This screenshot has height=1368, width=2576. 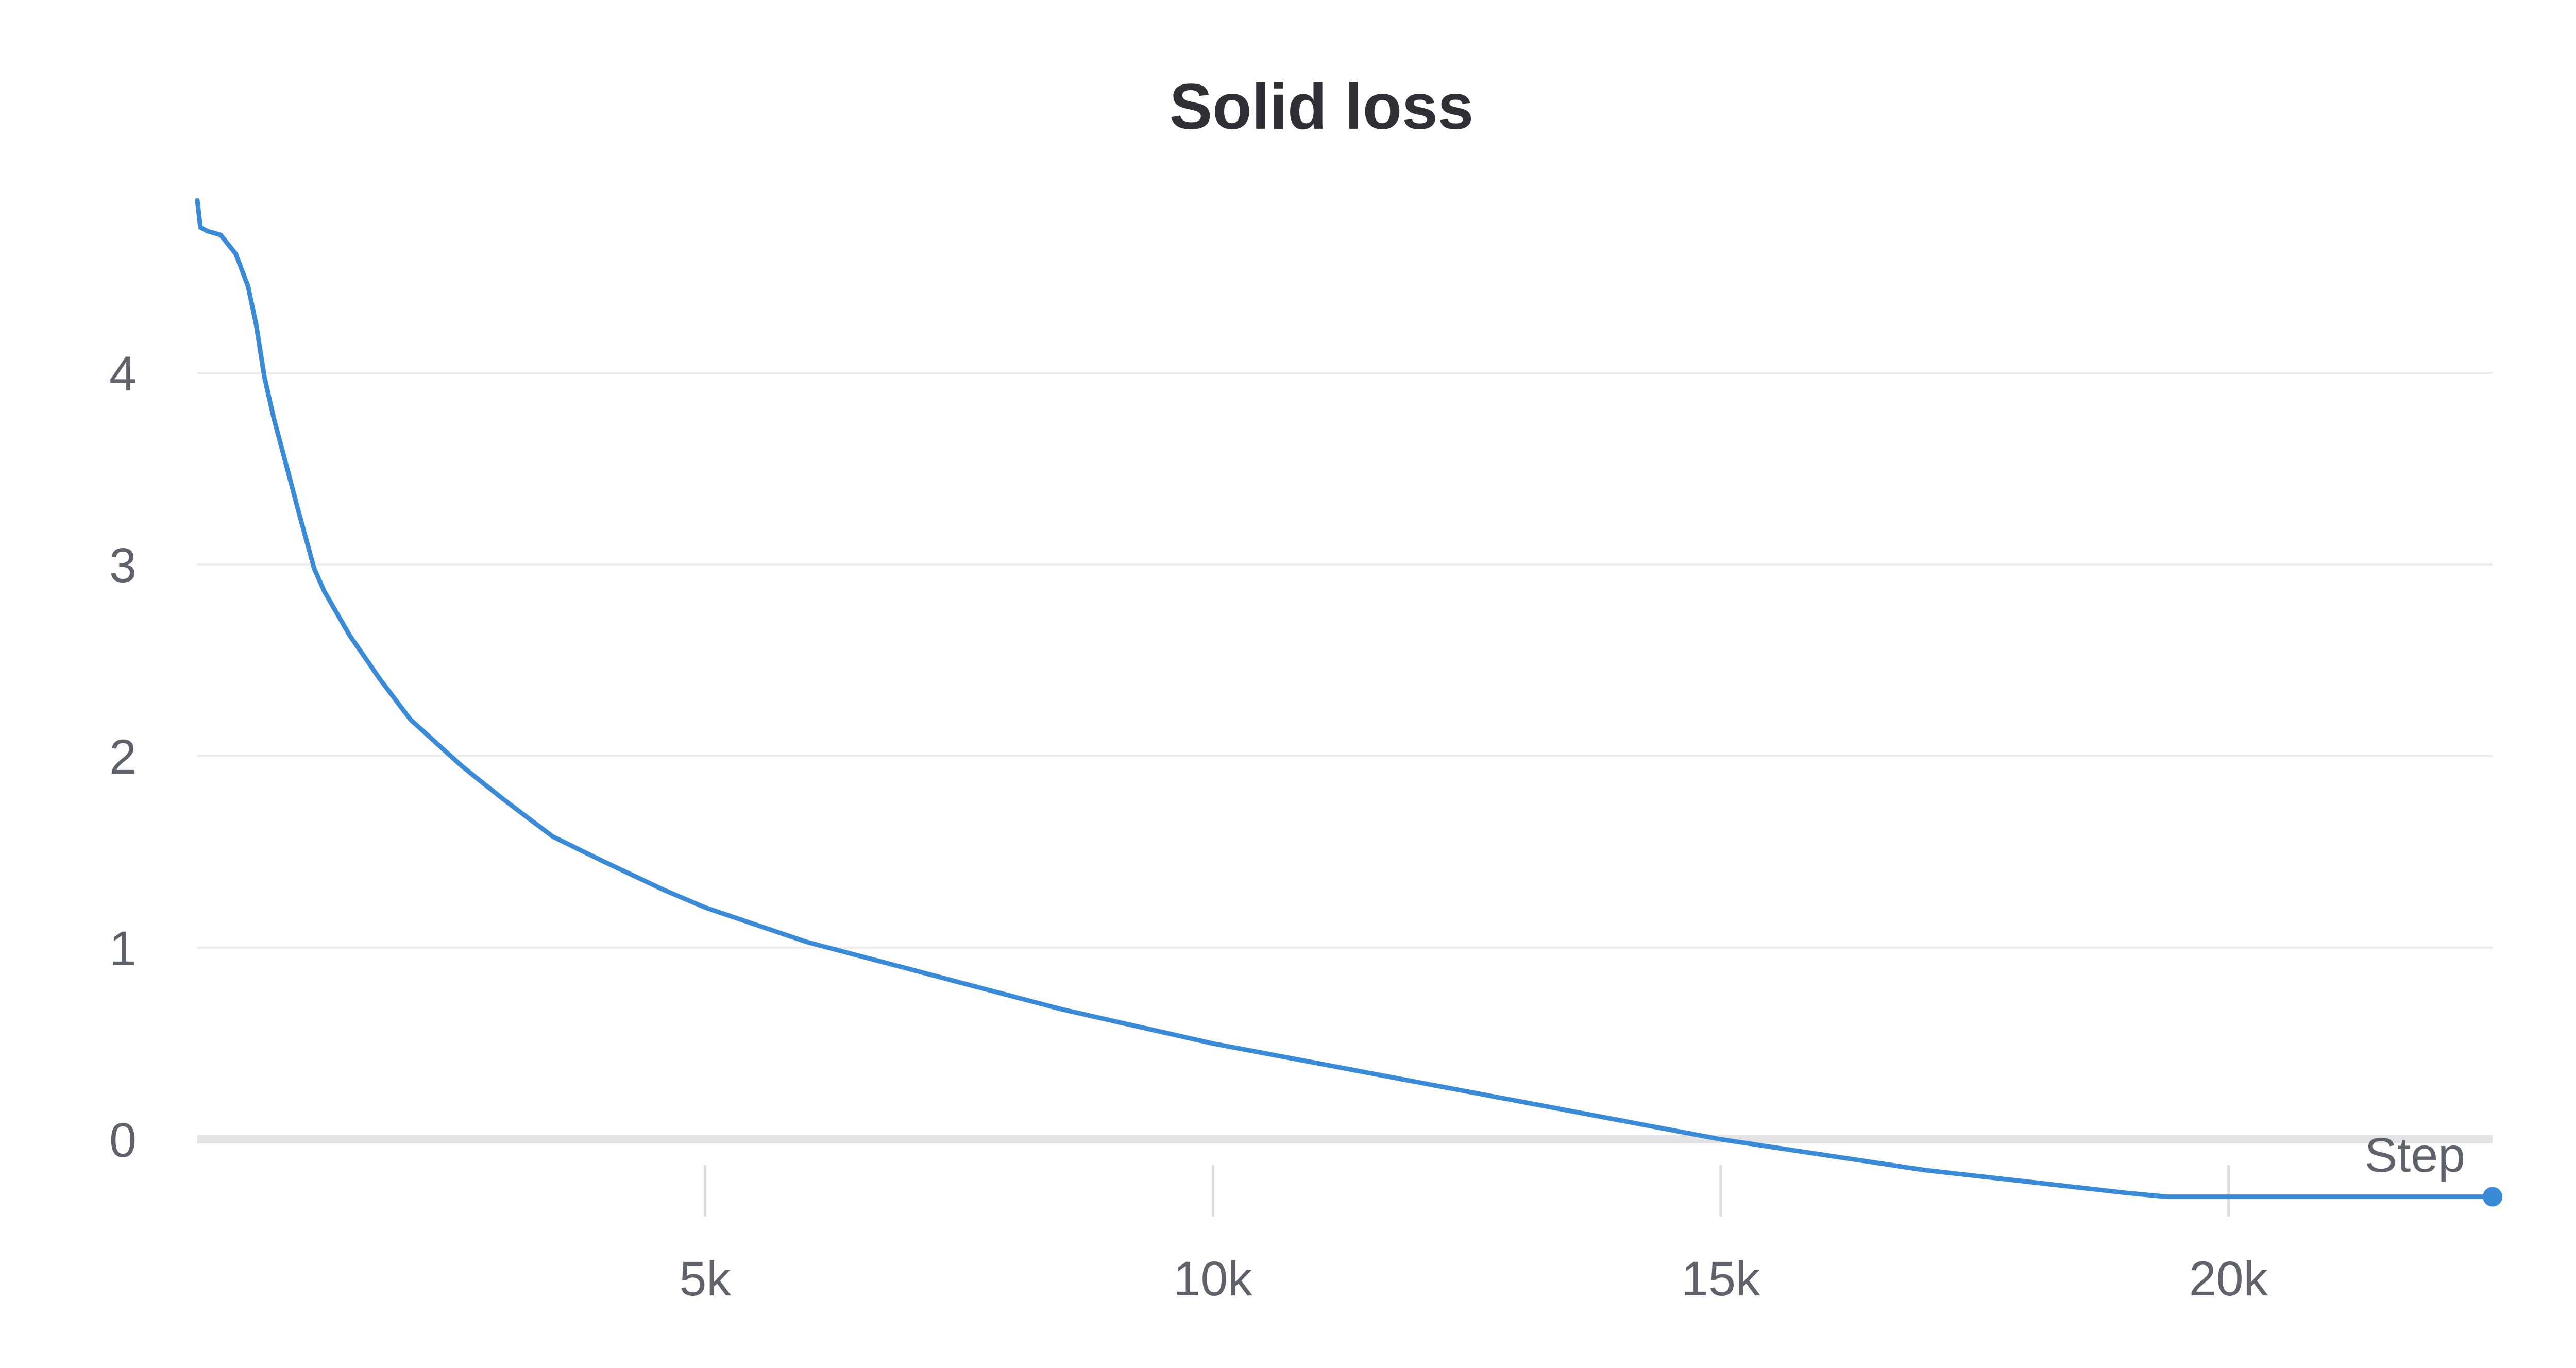 I want to click on y-axis: 0 1 2 3 4, so click(x=123, y=757).